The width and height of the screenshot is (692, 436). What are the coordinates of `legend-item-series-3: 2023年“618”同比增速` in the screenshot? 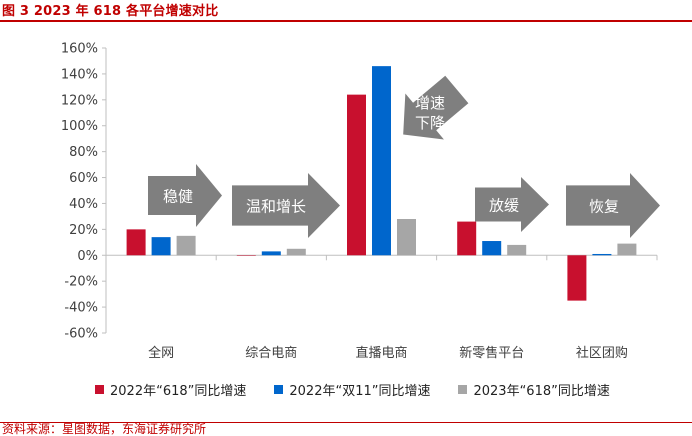 It's located at (534, 389).